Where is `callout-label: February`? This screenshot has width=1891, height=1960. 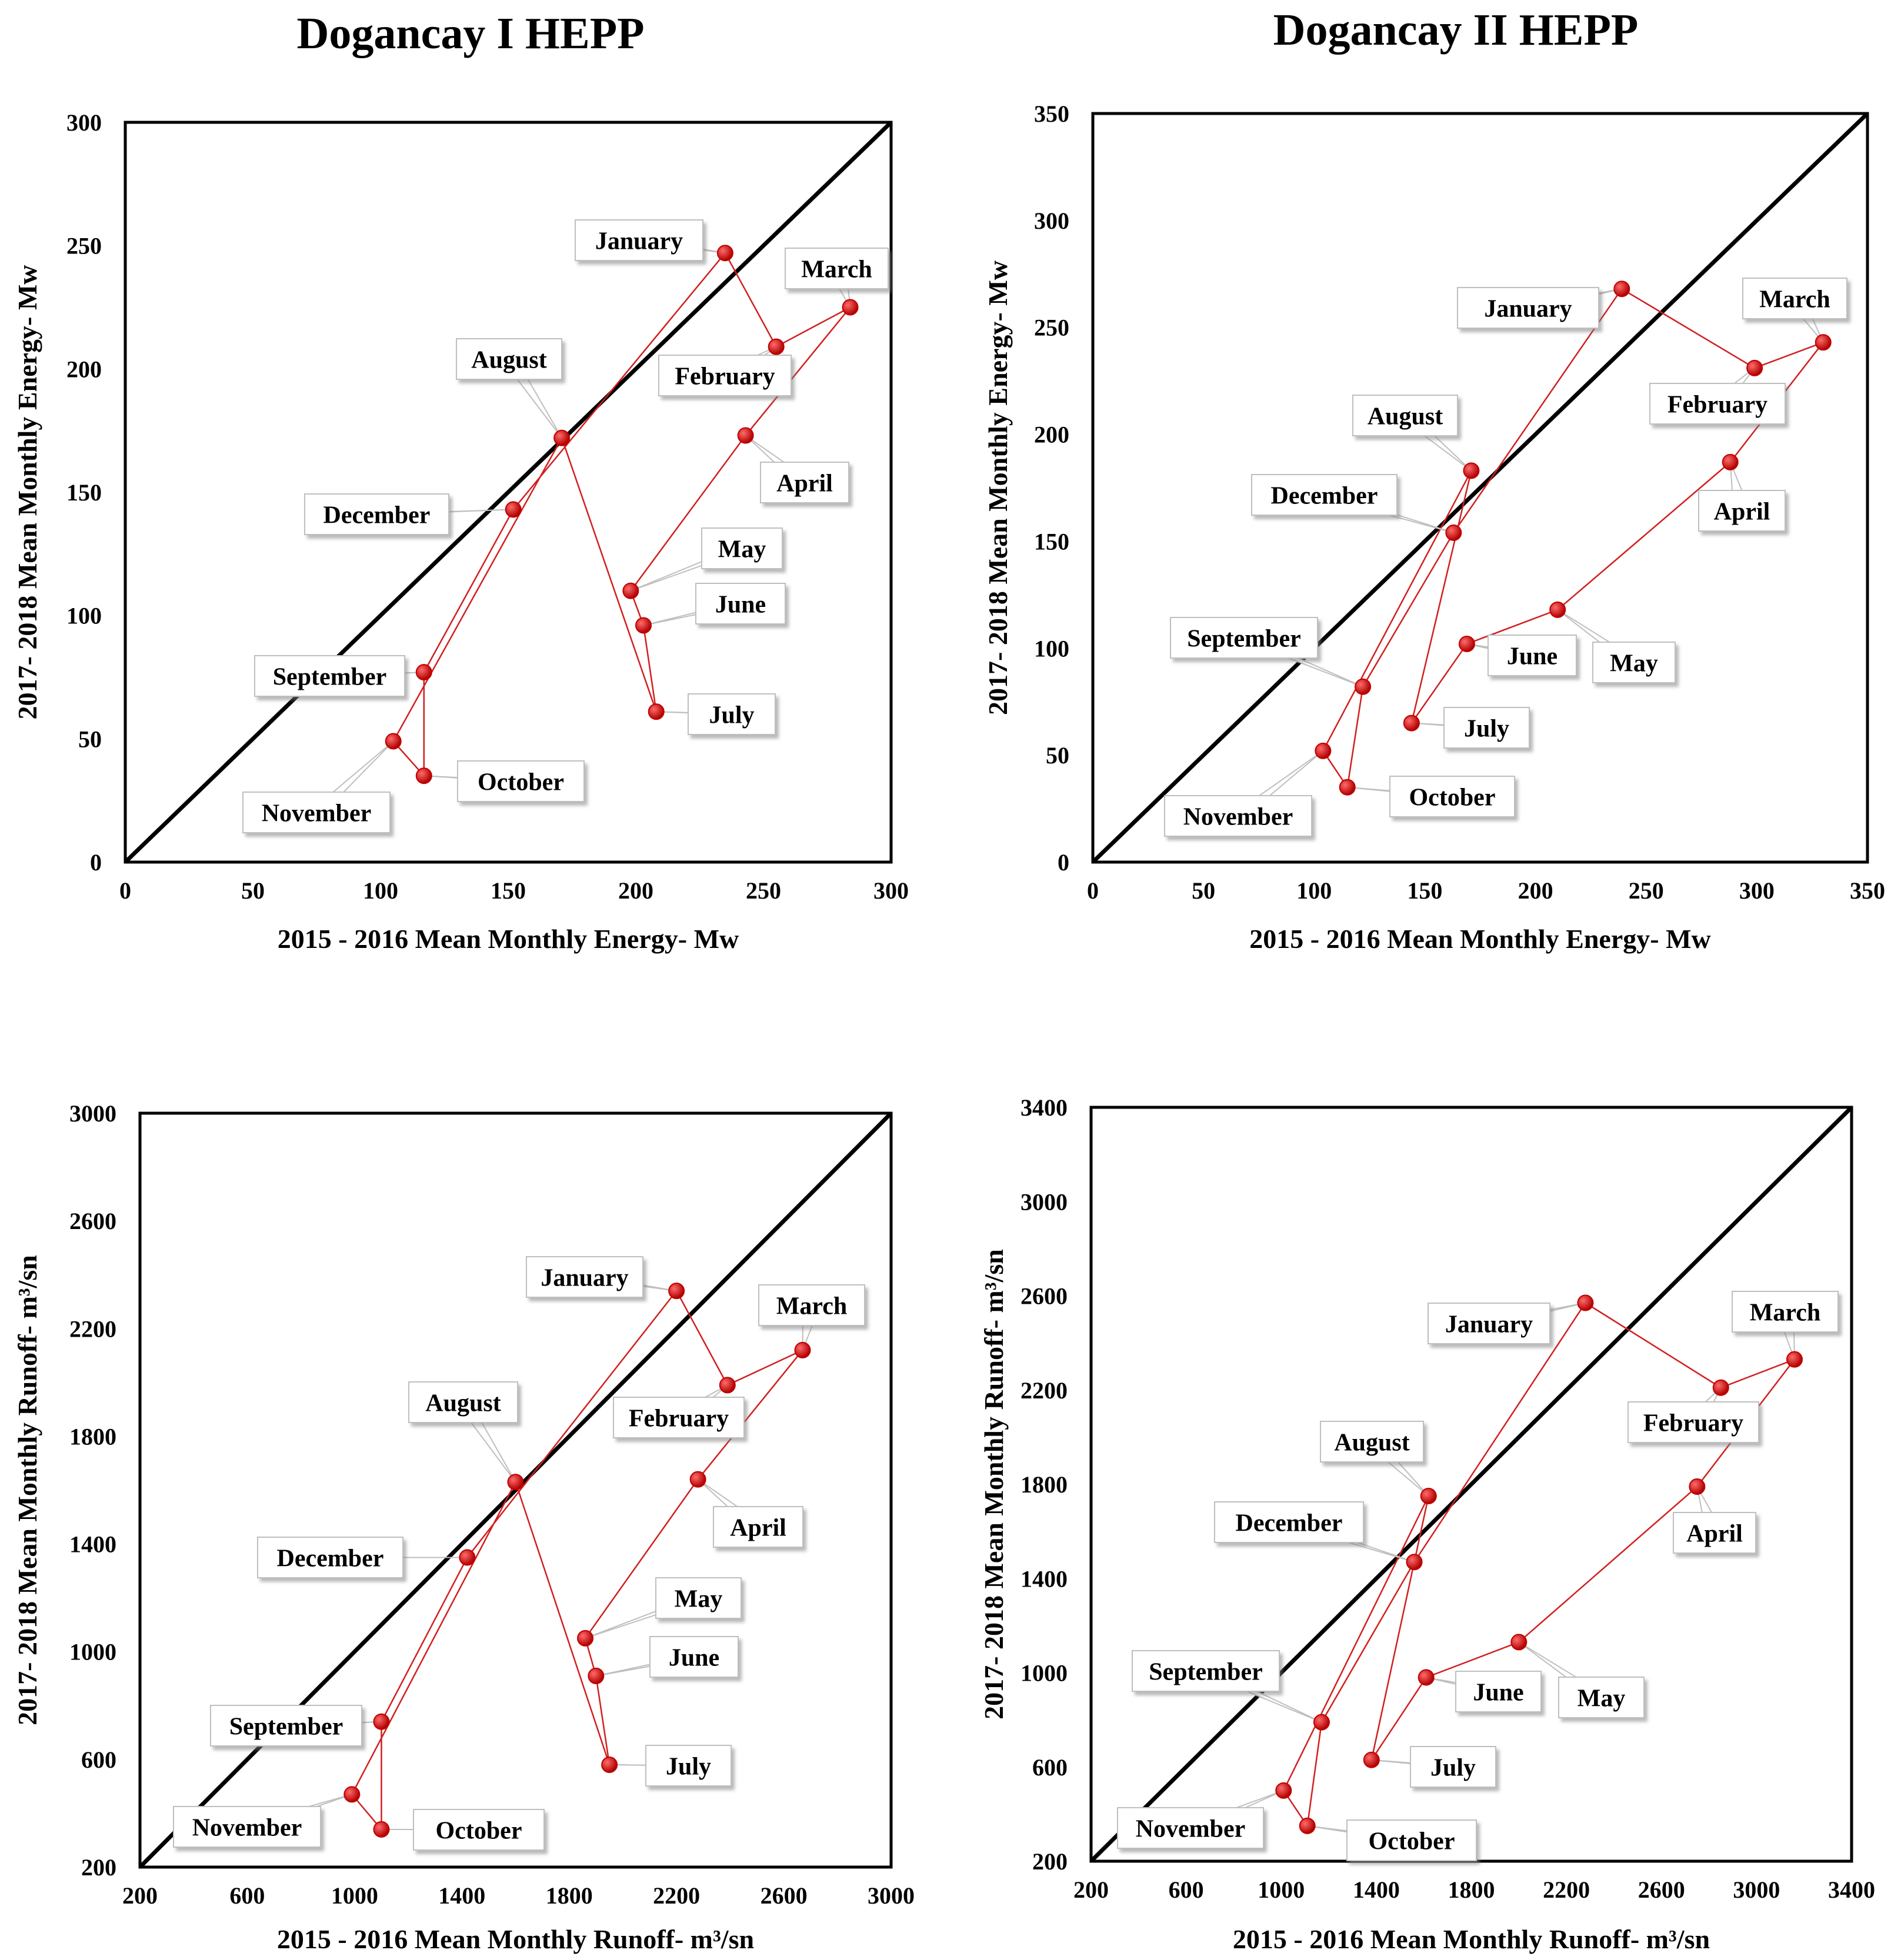 callout-label: February is located at coordinates (1693, 1423).